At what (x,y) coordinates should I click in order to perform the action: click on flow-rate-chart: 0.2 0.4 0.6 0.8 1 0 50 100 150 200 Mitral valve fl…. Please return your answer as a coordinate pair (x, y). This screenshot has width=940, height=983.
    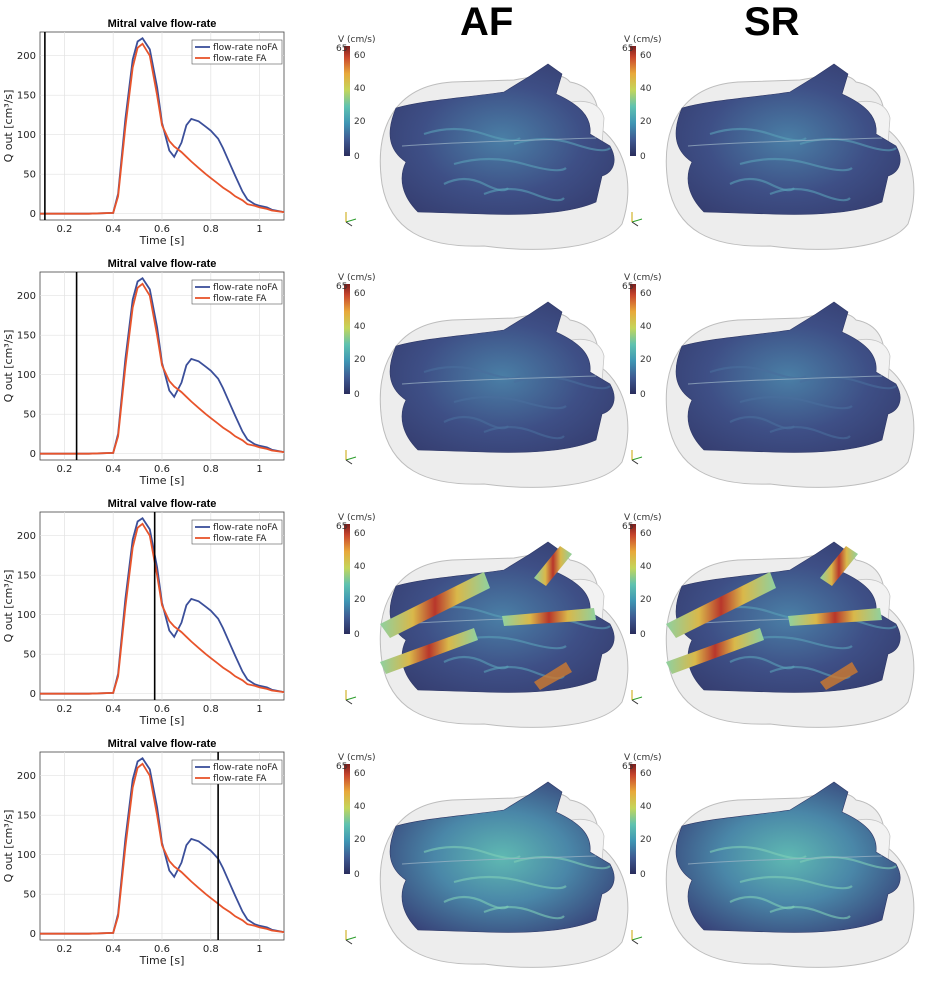
    Looking at the image, I should click on (143, 132).